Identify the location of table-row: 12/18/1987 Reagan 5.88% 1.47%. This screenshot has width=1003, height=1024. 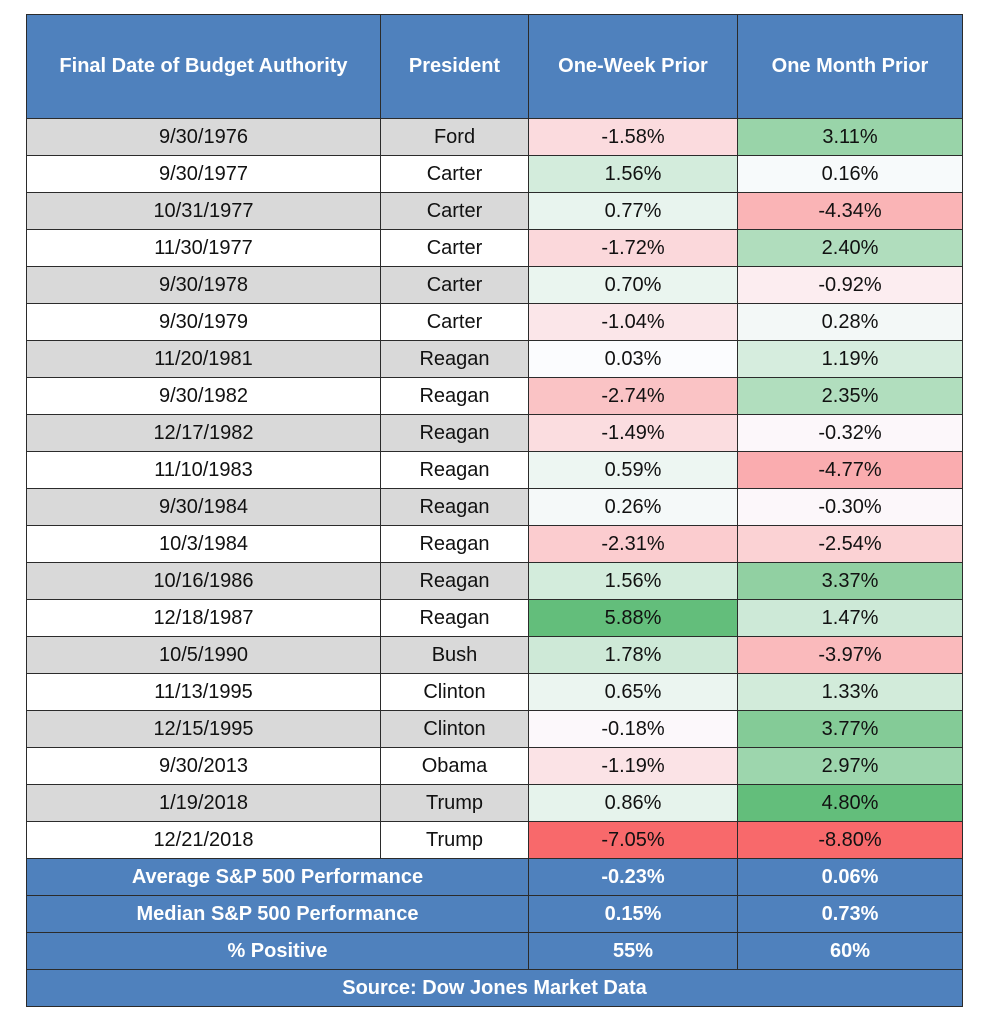
(494, 618).